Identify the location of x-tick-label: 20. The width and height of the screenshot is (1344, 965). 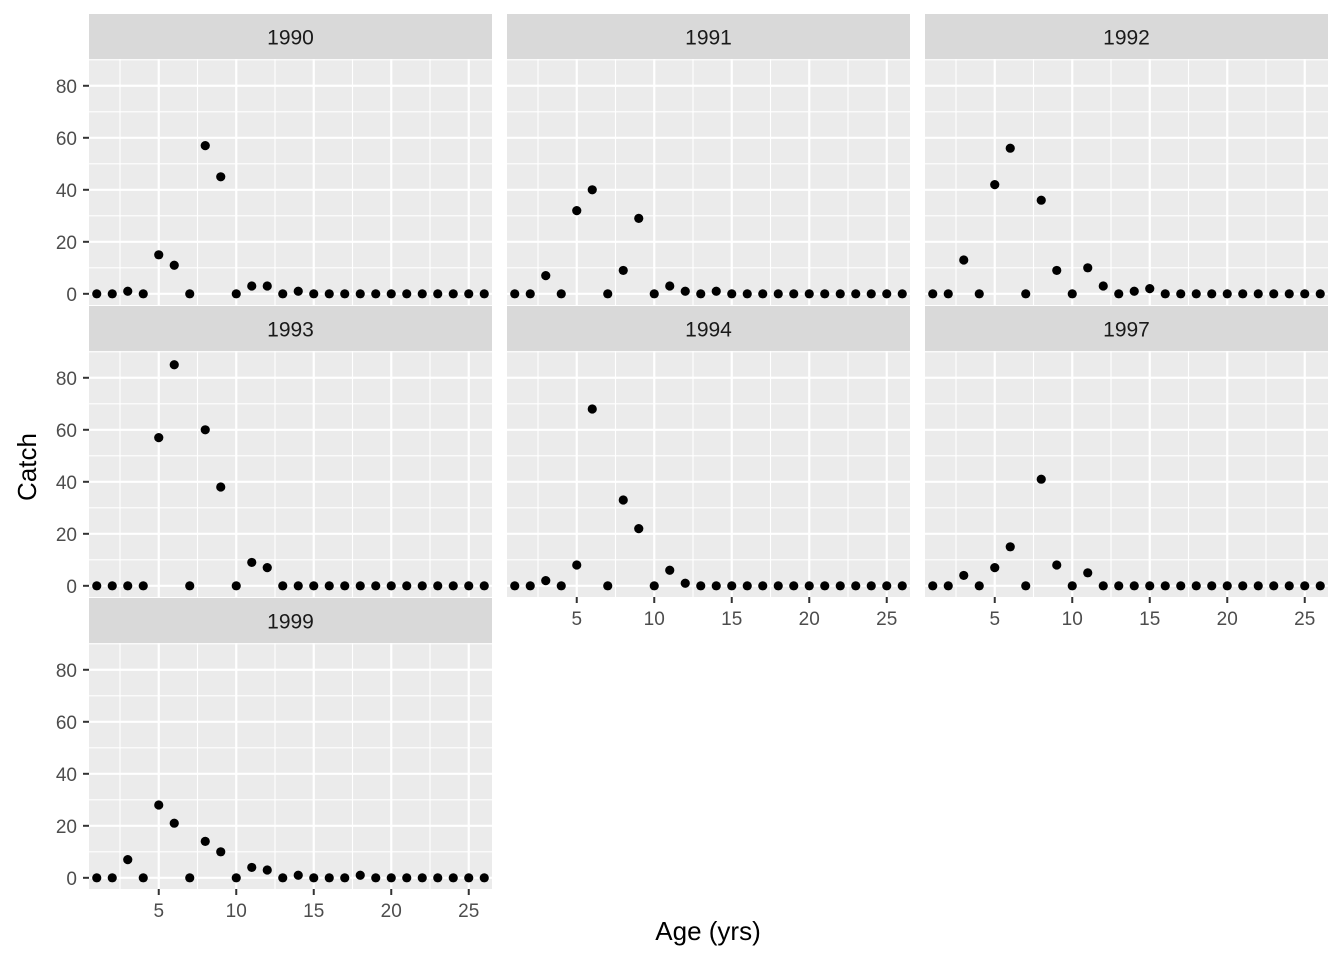
(391, 911).